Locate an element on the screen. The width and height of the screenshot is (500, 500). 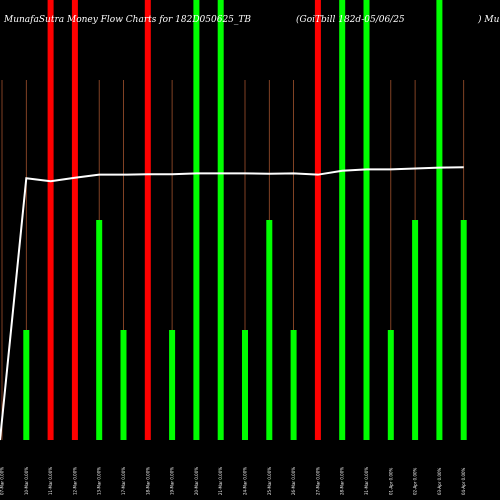
x-tick-label-15: 31-Mar 0.00% is located at coordinates (366, 481).